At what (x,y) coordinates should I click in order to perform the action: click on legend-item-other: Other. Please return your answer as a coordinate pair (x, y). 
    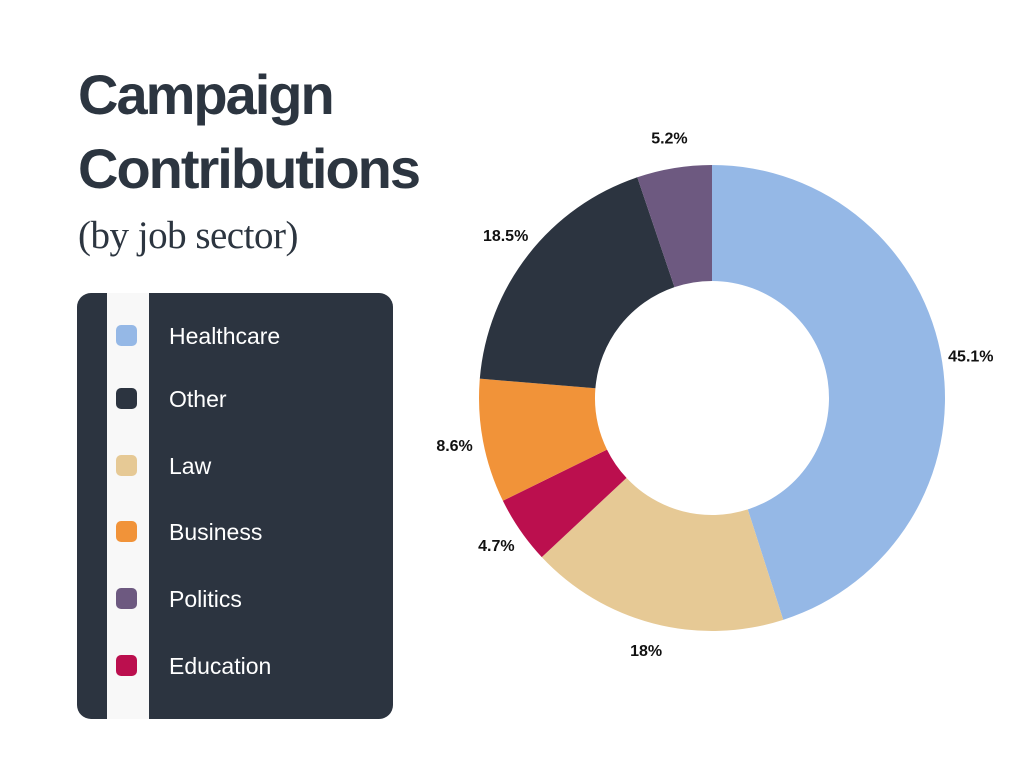
    Looking at the image, I should click on (235, 399).